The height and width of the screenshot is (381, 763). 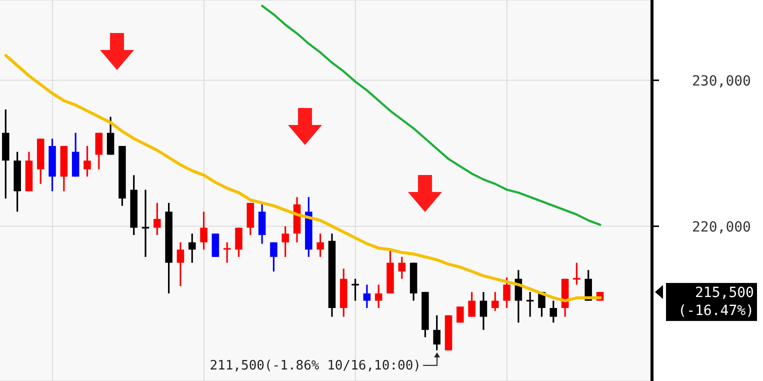 I want to click on annotation: 211,500(-1.86% 10/16,10:00), so click(x=316, y=366).